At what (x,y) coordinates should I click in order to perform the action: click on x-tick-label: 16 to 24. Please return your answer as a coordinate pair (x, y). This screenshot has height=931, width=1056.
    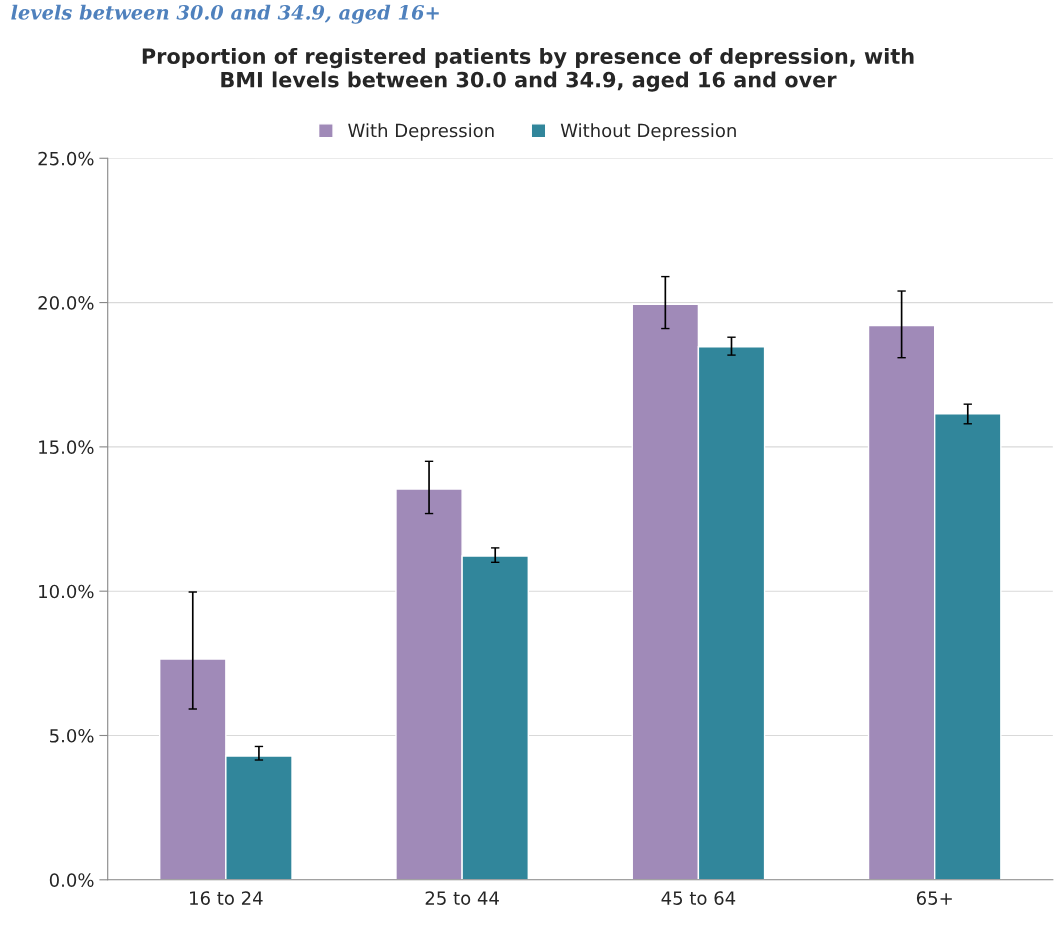
    Looking at the image, I should click on (226, 898).